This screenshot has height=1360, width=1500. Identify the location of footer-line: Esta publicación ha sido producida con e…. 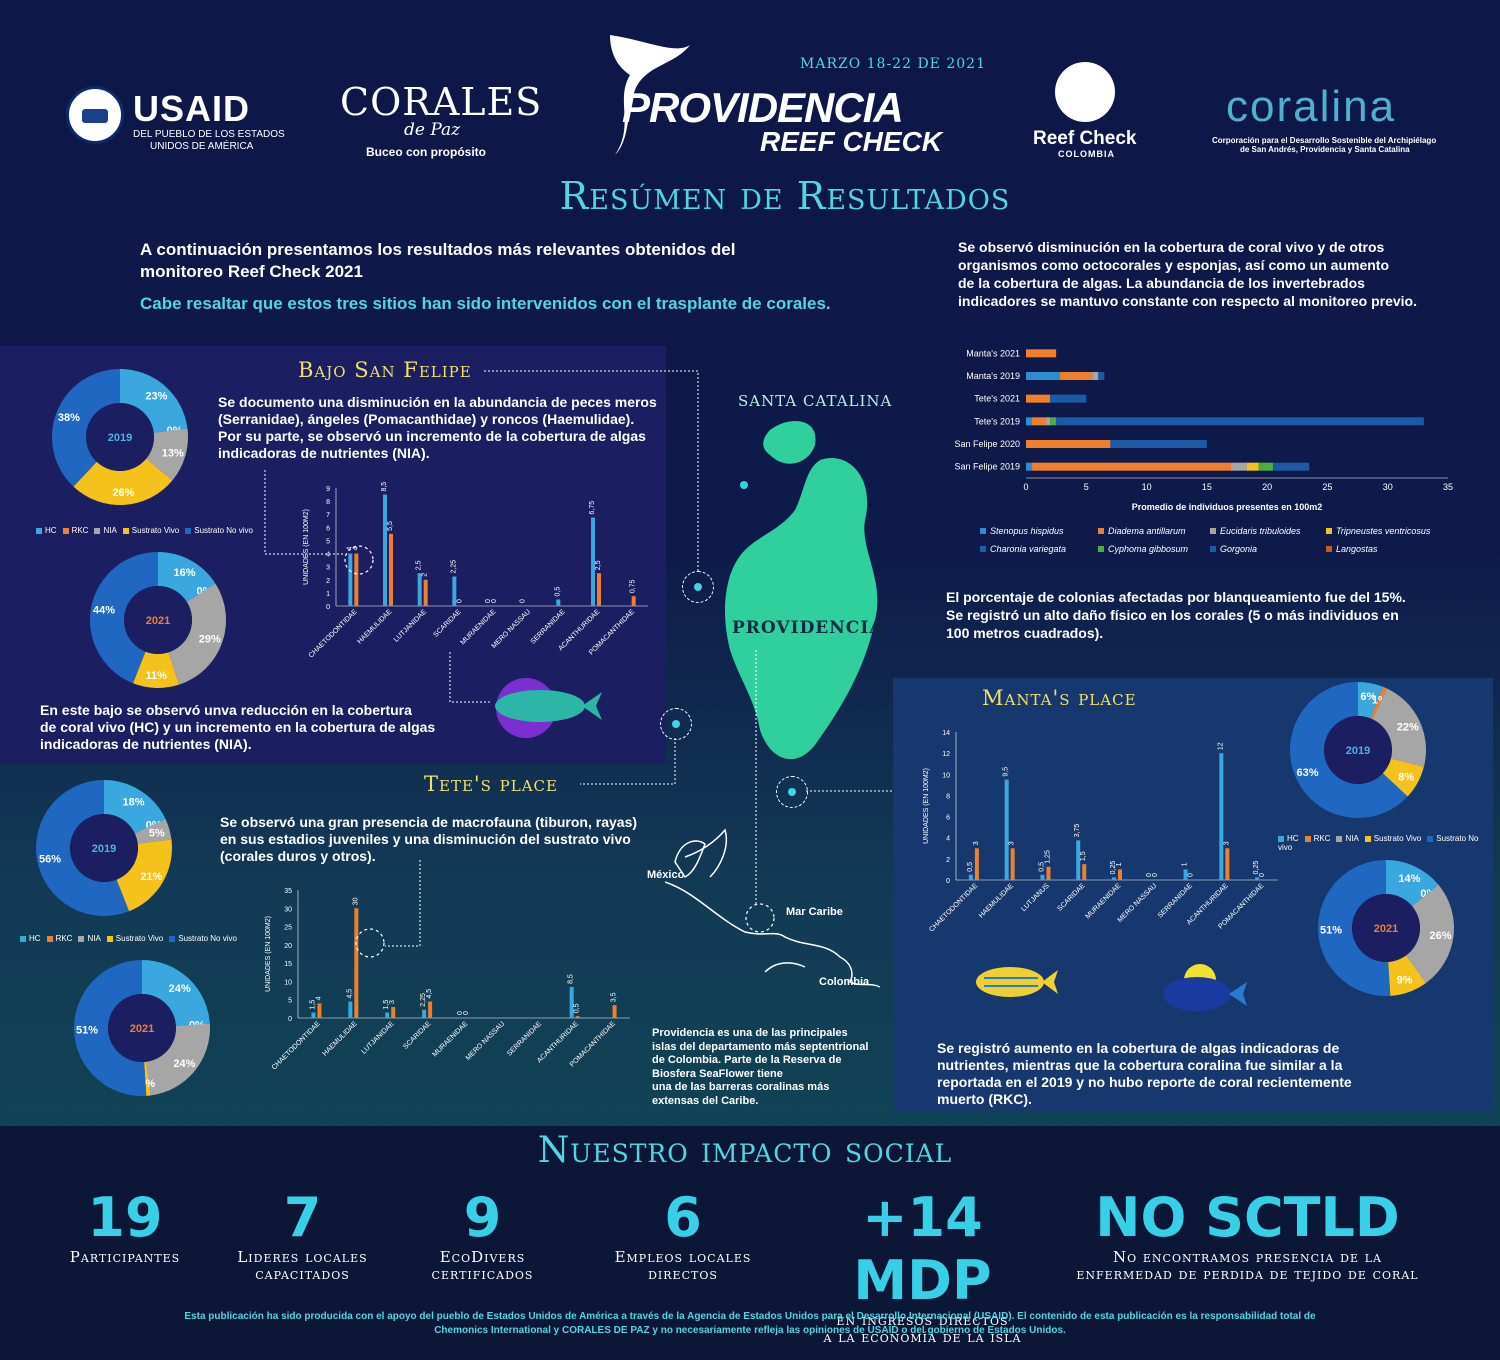
(750, 1316).